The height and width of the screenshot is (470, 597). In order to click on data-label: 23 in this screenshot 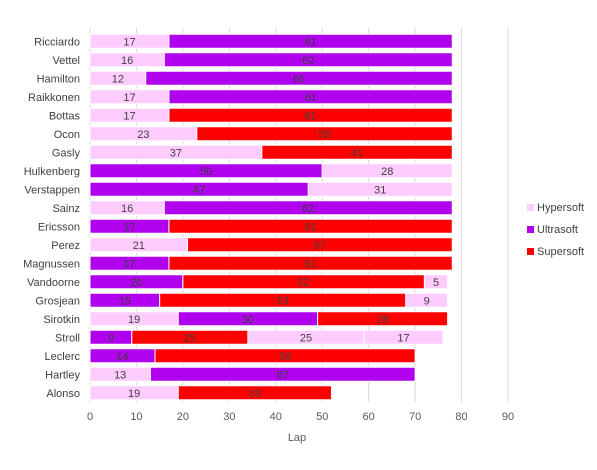, I will do `click(143, 135)`.